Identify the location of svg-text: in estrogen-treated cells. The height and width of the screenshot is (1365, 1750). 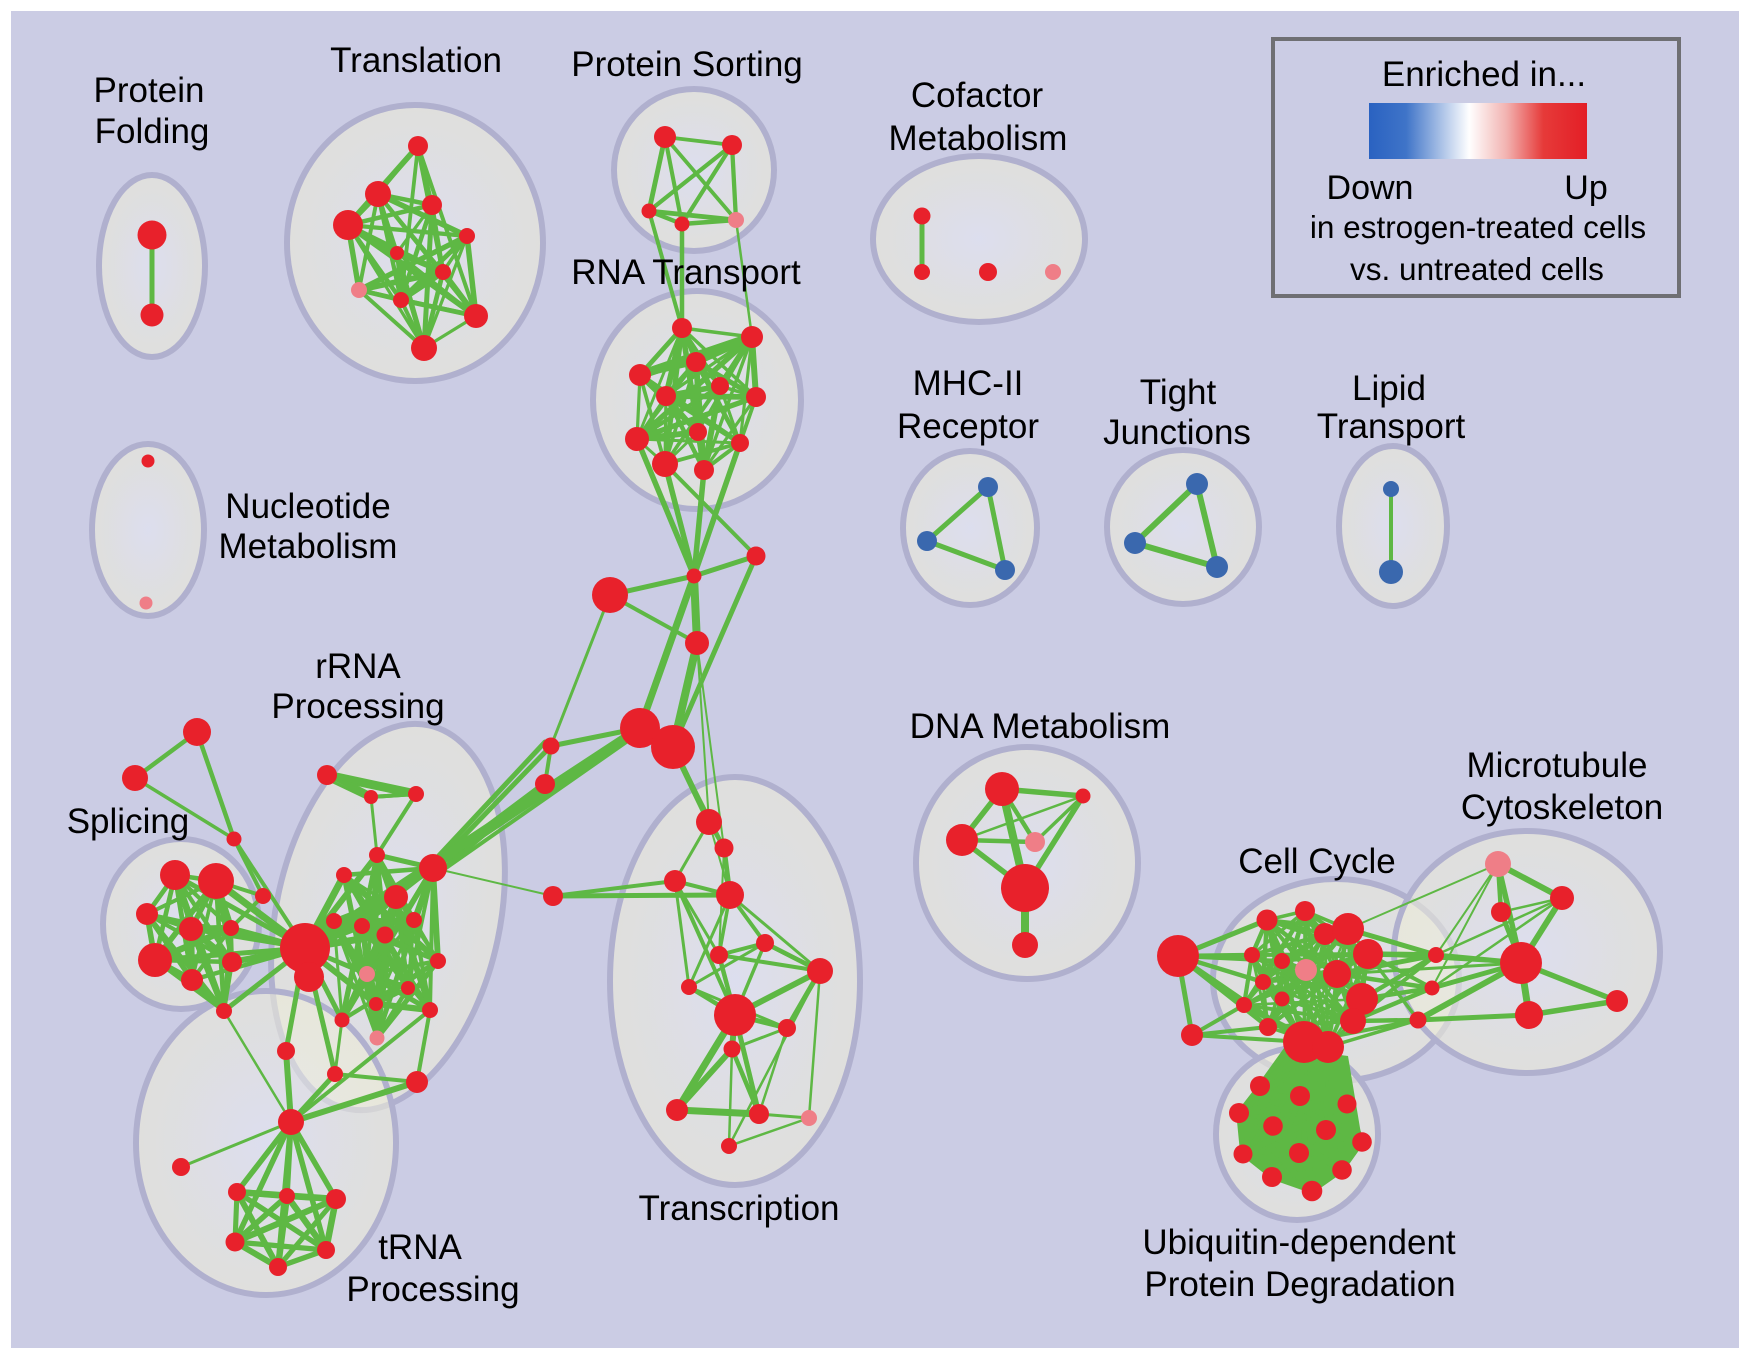
(1478, 227).